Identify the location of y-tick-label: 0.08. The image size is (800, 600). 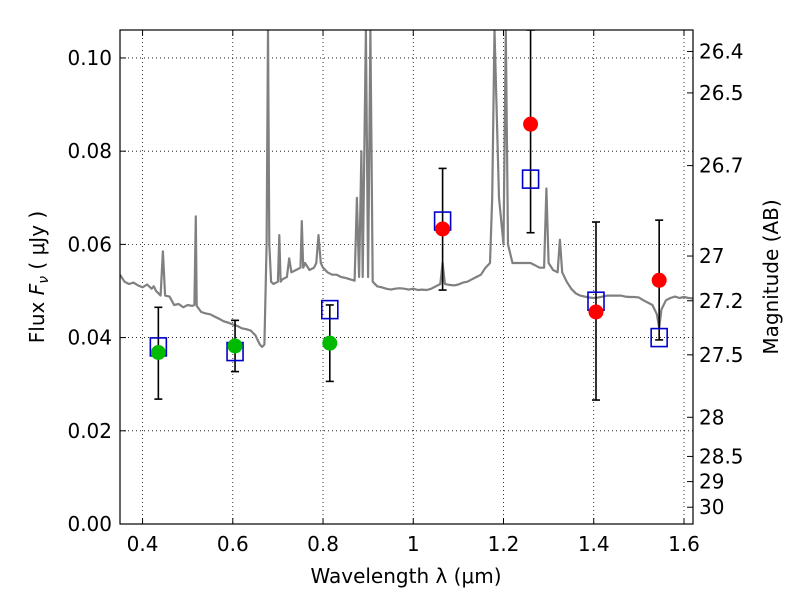
(89, 151).